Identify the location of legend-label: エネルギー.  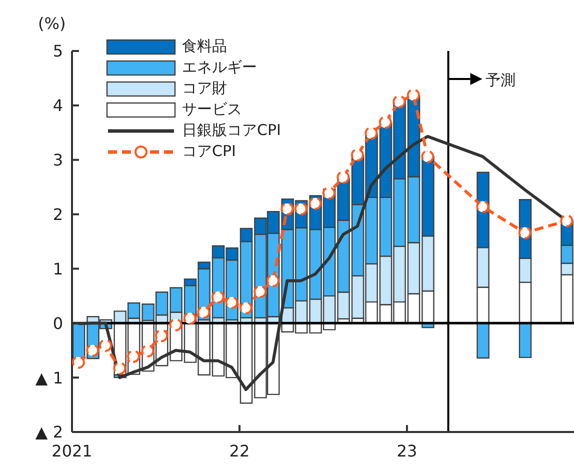
(219, 67).